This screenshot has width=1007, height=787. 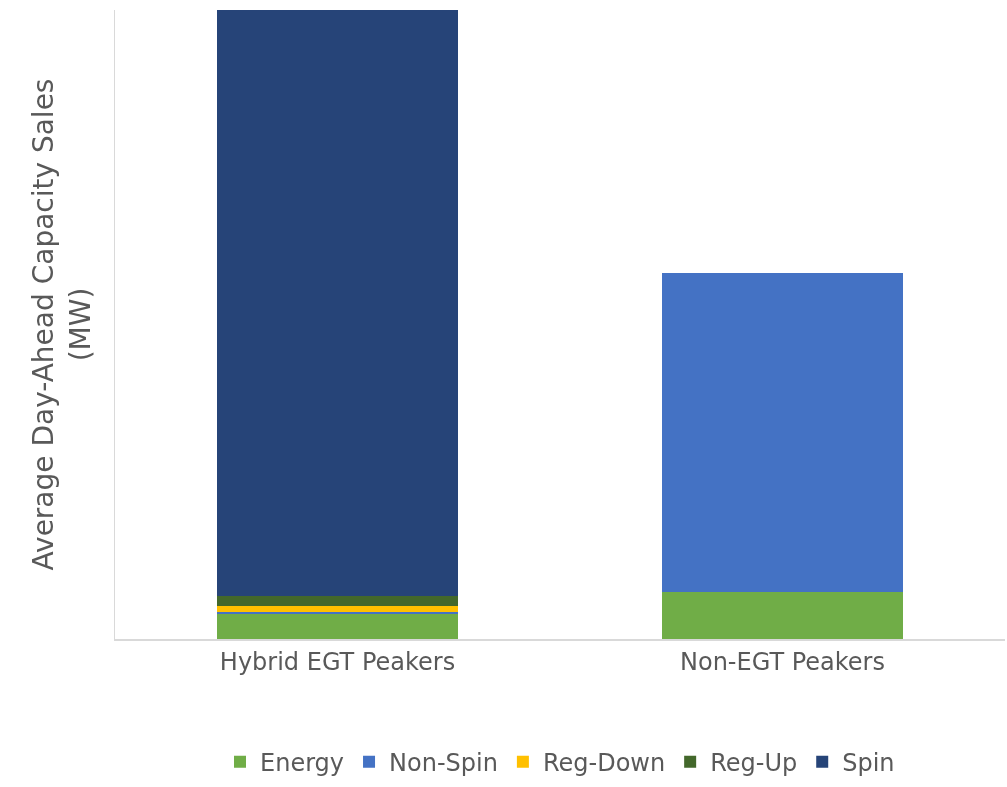 I want to click on x-tick-label: Hybrid EGT Peakers, so click(x=337, y=661).